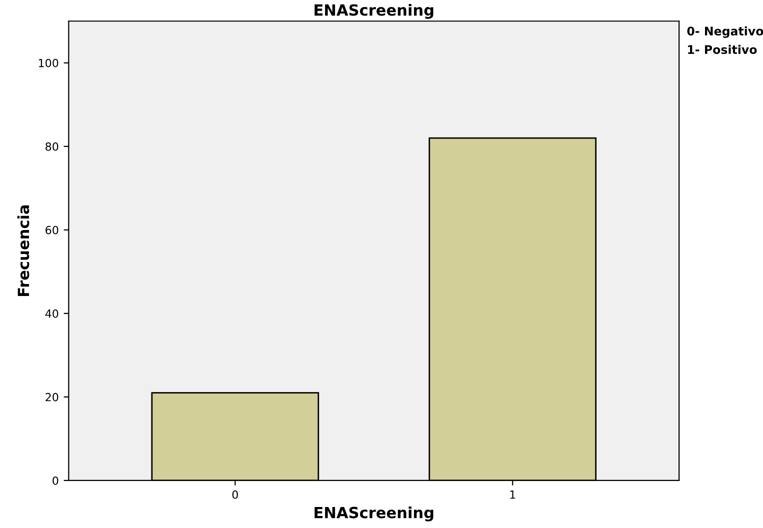  What do you see at coordinates (48, 63) in the screenshot?
I see `y-tick-label: 100` at bounding box center [48, 63].